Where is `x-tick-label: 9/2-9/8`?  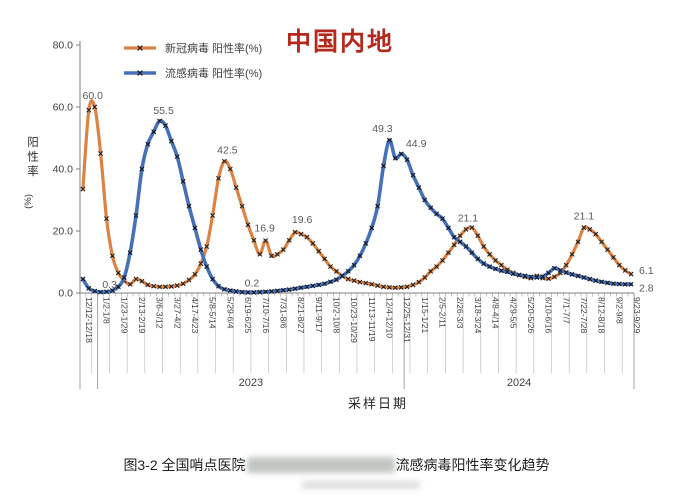 x-tick-label: 9/2-9/8 is located at coordinates (619, 310).